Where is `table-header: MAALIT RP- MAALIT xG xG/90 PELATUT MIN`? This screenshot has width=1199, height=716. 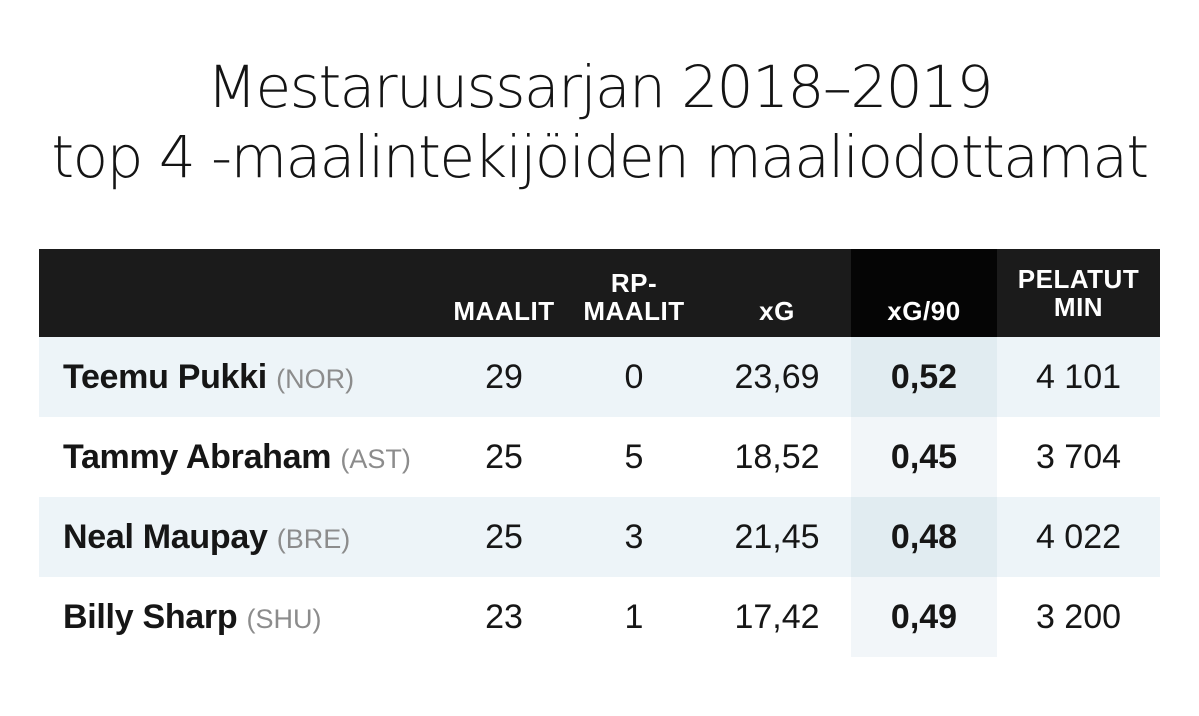
table-header: MAALIT RP- MAALIT xG xG/90 PELATUT MIN is located at coordinates (599, 293).